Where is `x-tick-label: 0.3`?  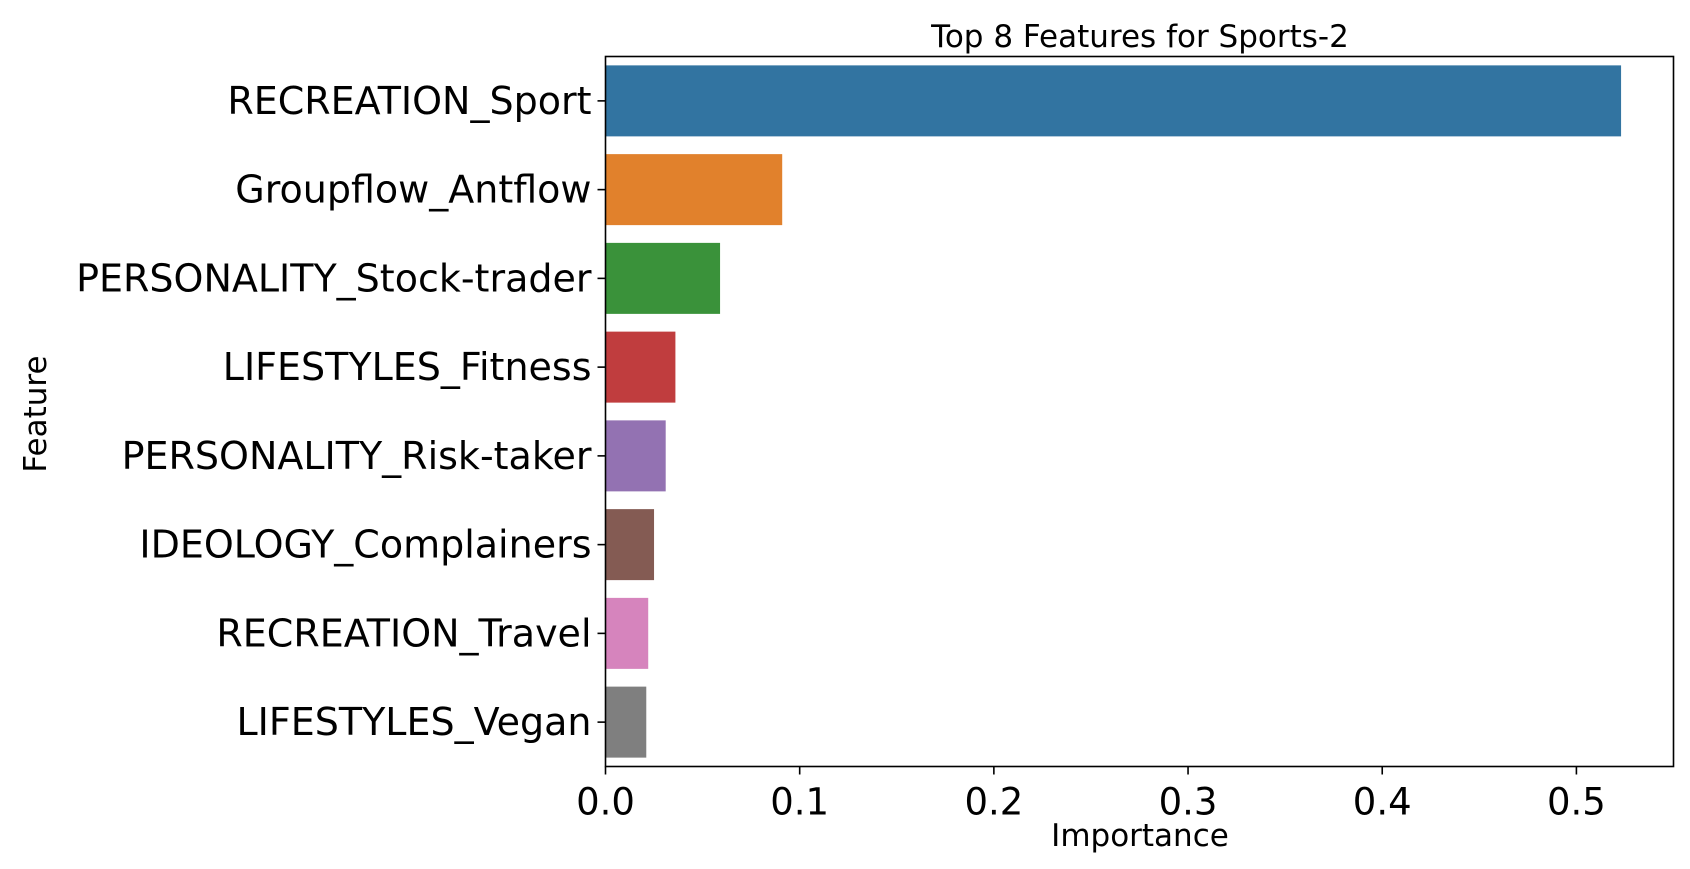 x-tick-label: 0.3 is located at coordinates (1188, 802).